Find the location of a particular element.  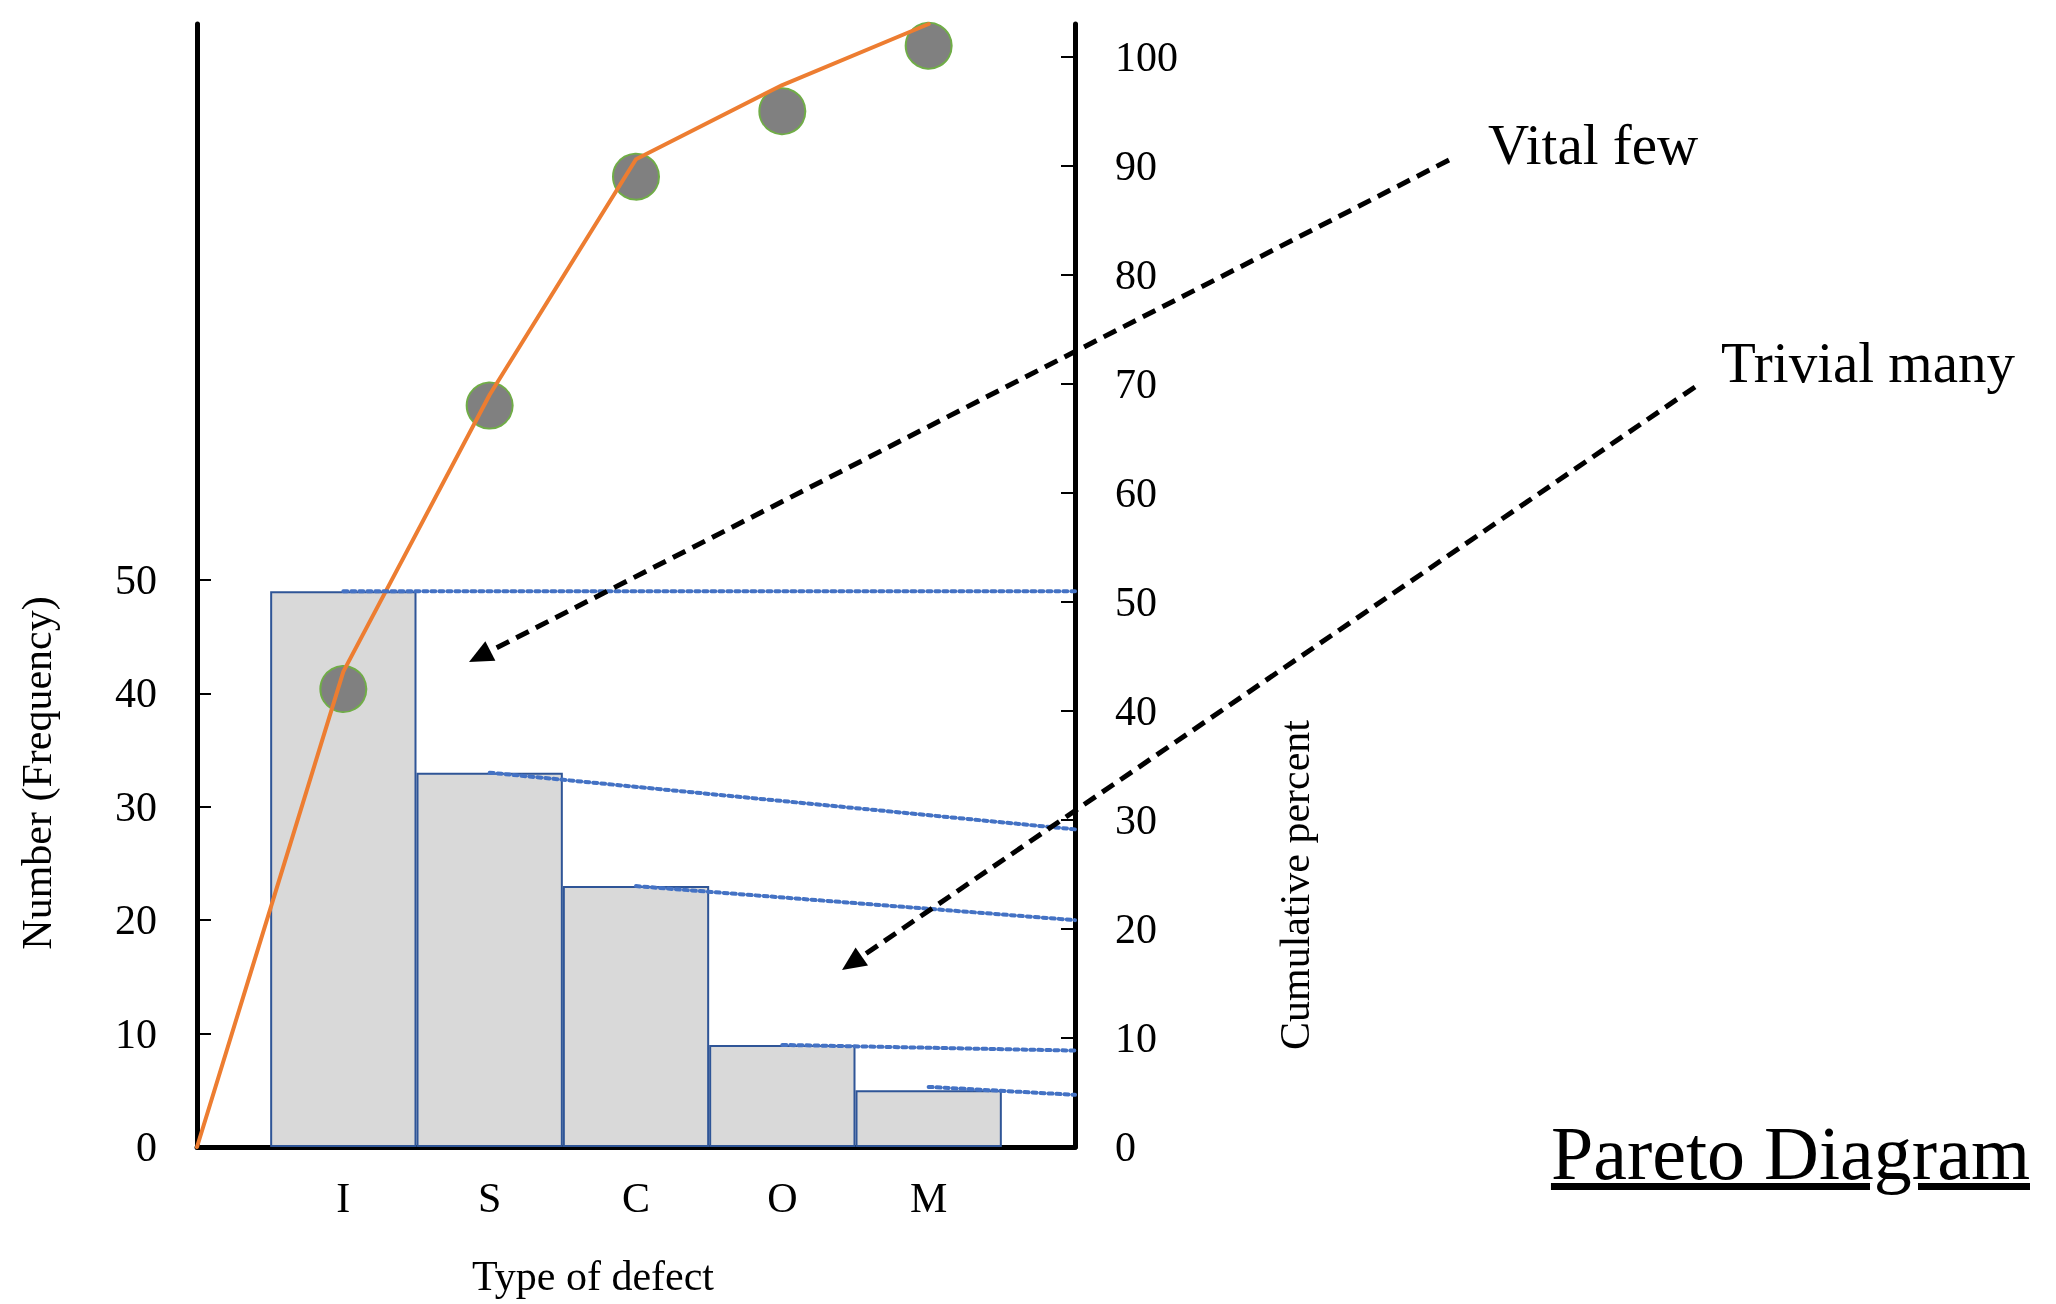

y2-tick-label: 40 is located at coordinates (1136, 710).